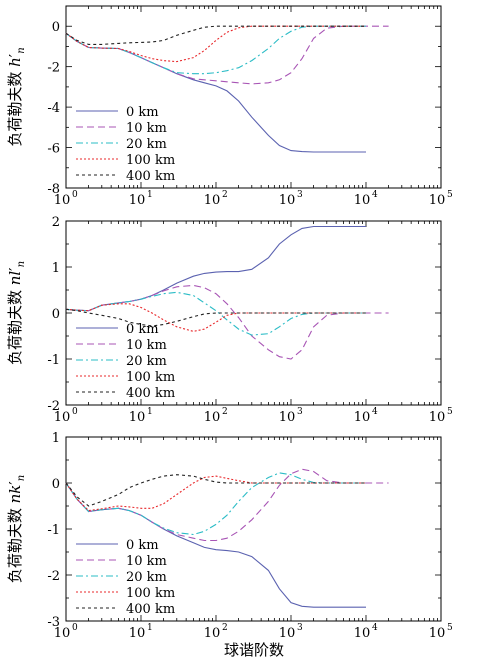 This screenshot has height=665, width=498. Describe the element at coordinates (16, 313) in the screenshot. I see `y-axis-label: 负荷勒夫数 nl′n` at that location.